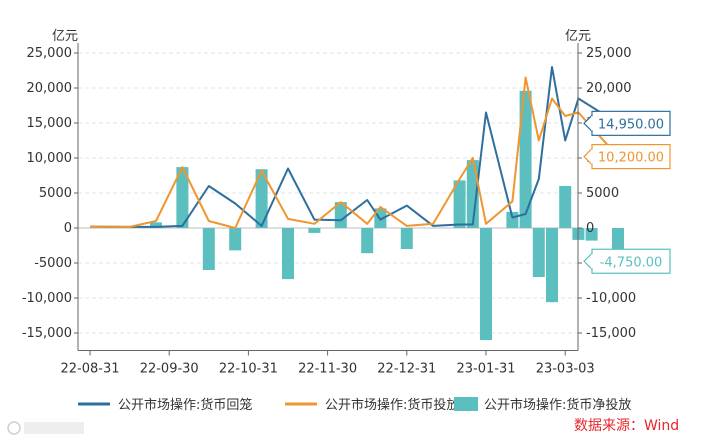 Image resolution: width=720 pixels, height=442 pixels. What do you see at coordinates (611, 298) in the screenshot?
I see `y-tick-label-right: -10,000` at bounding box center [611, 298].